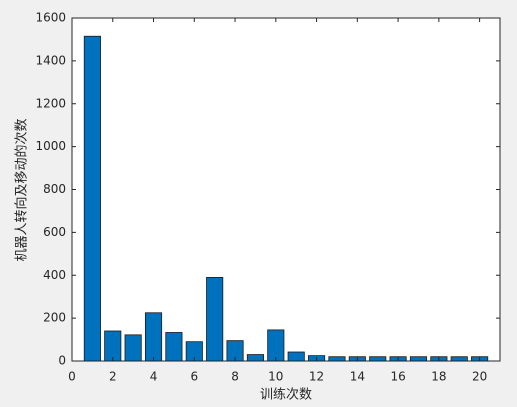 The width and height of the screenshot is (517, 407). What do you see at coordinates (54, 318) in the screenshot?
I see `y-tick-label: 200` at bounding box center [54, 318].